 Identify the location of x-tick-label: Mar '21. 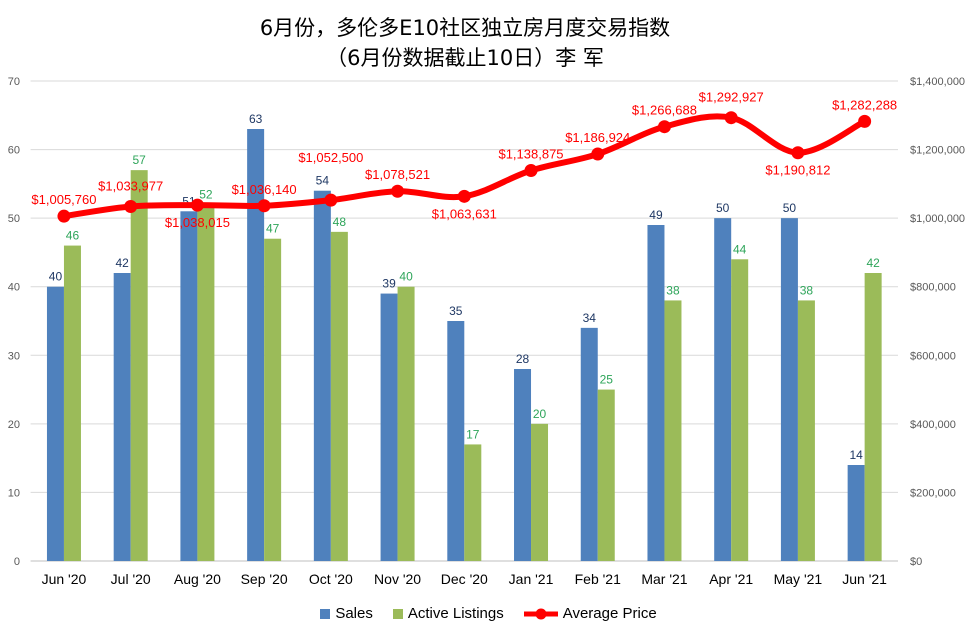
(664, 579).